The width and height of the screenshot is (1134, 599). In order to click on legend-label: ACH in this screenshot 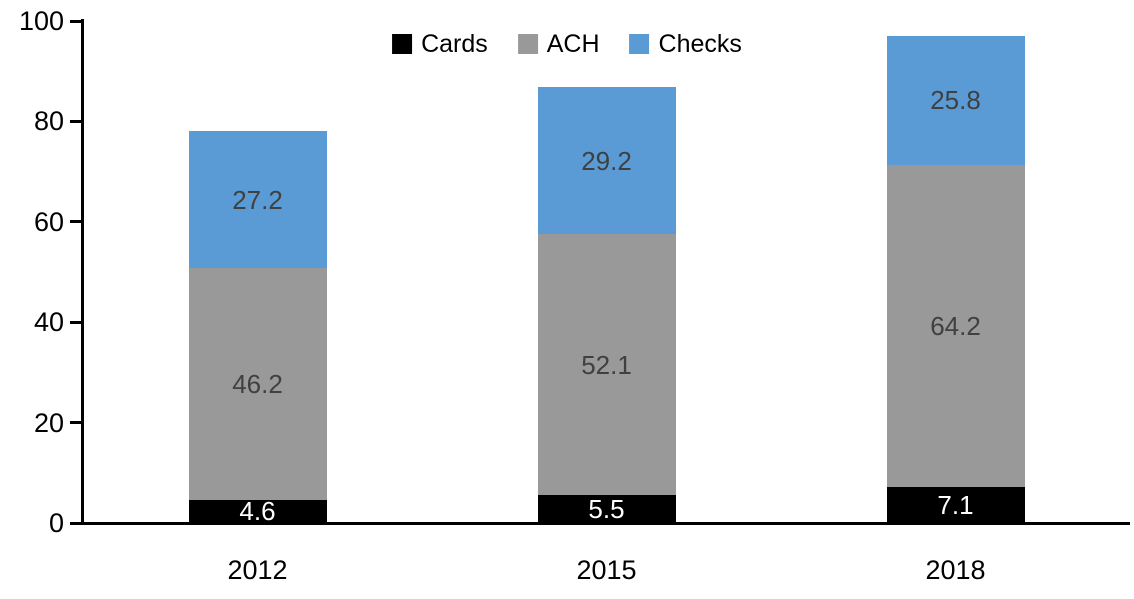, I will do `click(573, 44)`.